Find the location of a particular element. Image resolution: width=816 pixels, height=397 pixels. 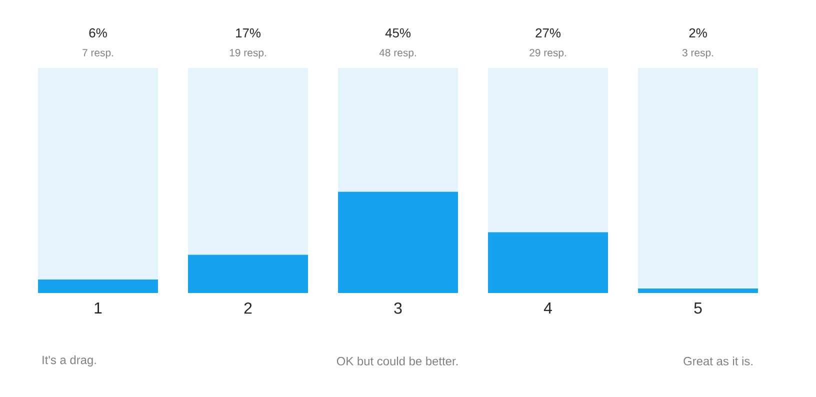

data-label: 2% is located at coordinates (698, 33).